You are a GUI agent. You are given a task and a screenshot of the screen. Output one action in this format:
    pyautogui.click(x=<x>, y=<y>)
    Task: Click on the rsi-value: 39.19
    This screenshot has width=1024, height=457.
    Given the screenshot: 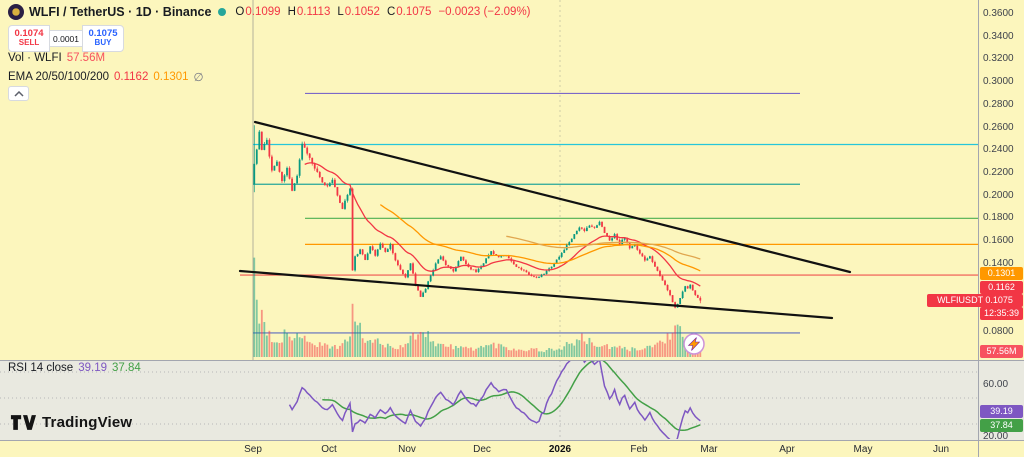 What is the action you would take?
    pyautogui.click(x=92, y=368)
    